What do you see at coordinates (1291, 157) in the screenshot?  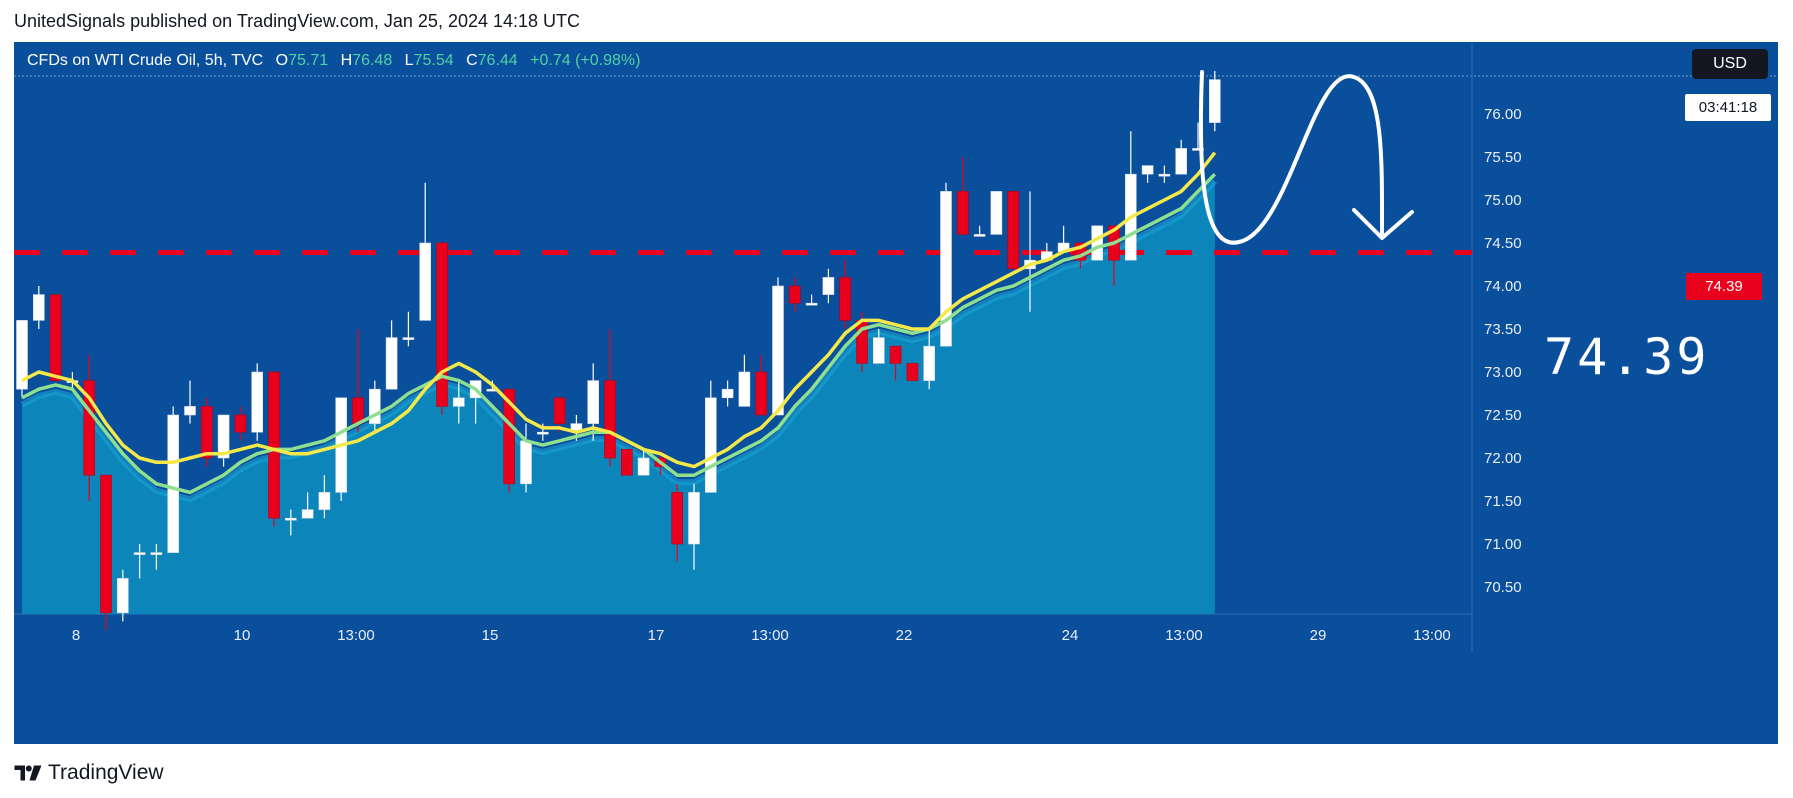 I see `projection-path` at bounding box center [1291, 157].